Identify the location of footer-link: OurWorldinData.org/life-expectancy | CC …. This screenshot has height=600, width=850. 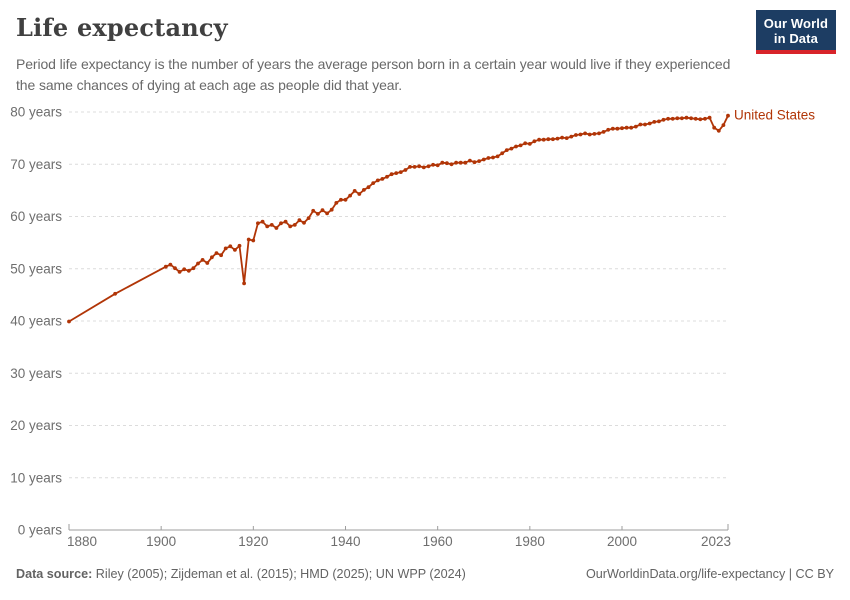
(709, 574).